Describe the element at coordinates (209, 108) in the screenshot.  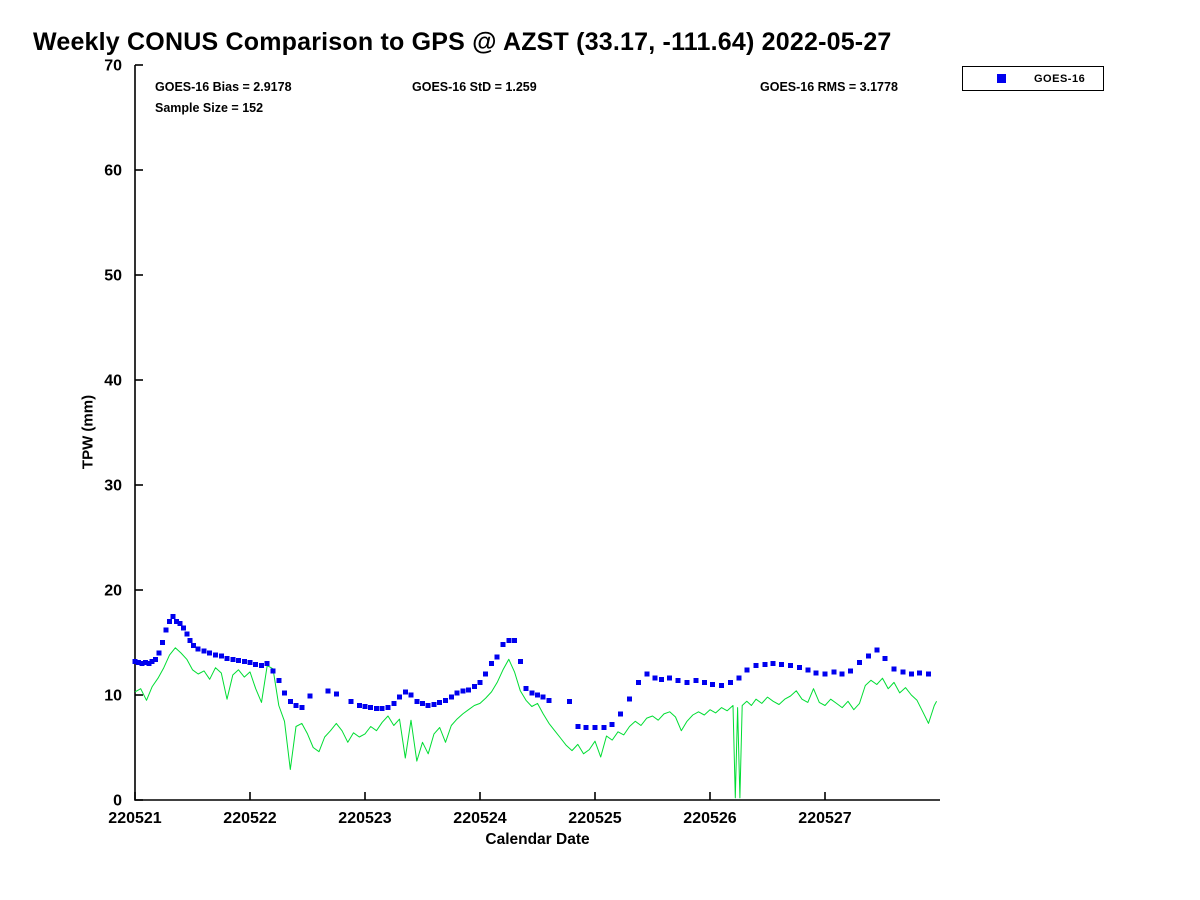
I see `stat-sample-size: Sample Size = 152` at that location.